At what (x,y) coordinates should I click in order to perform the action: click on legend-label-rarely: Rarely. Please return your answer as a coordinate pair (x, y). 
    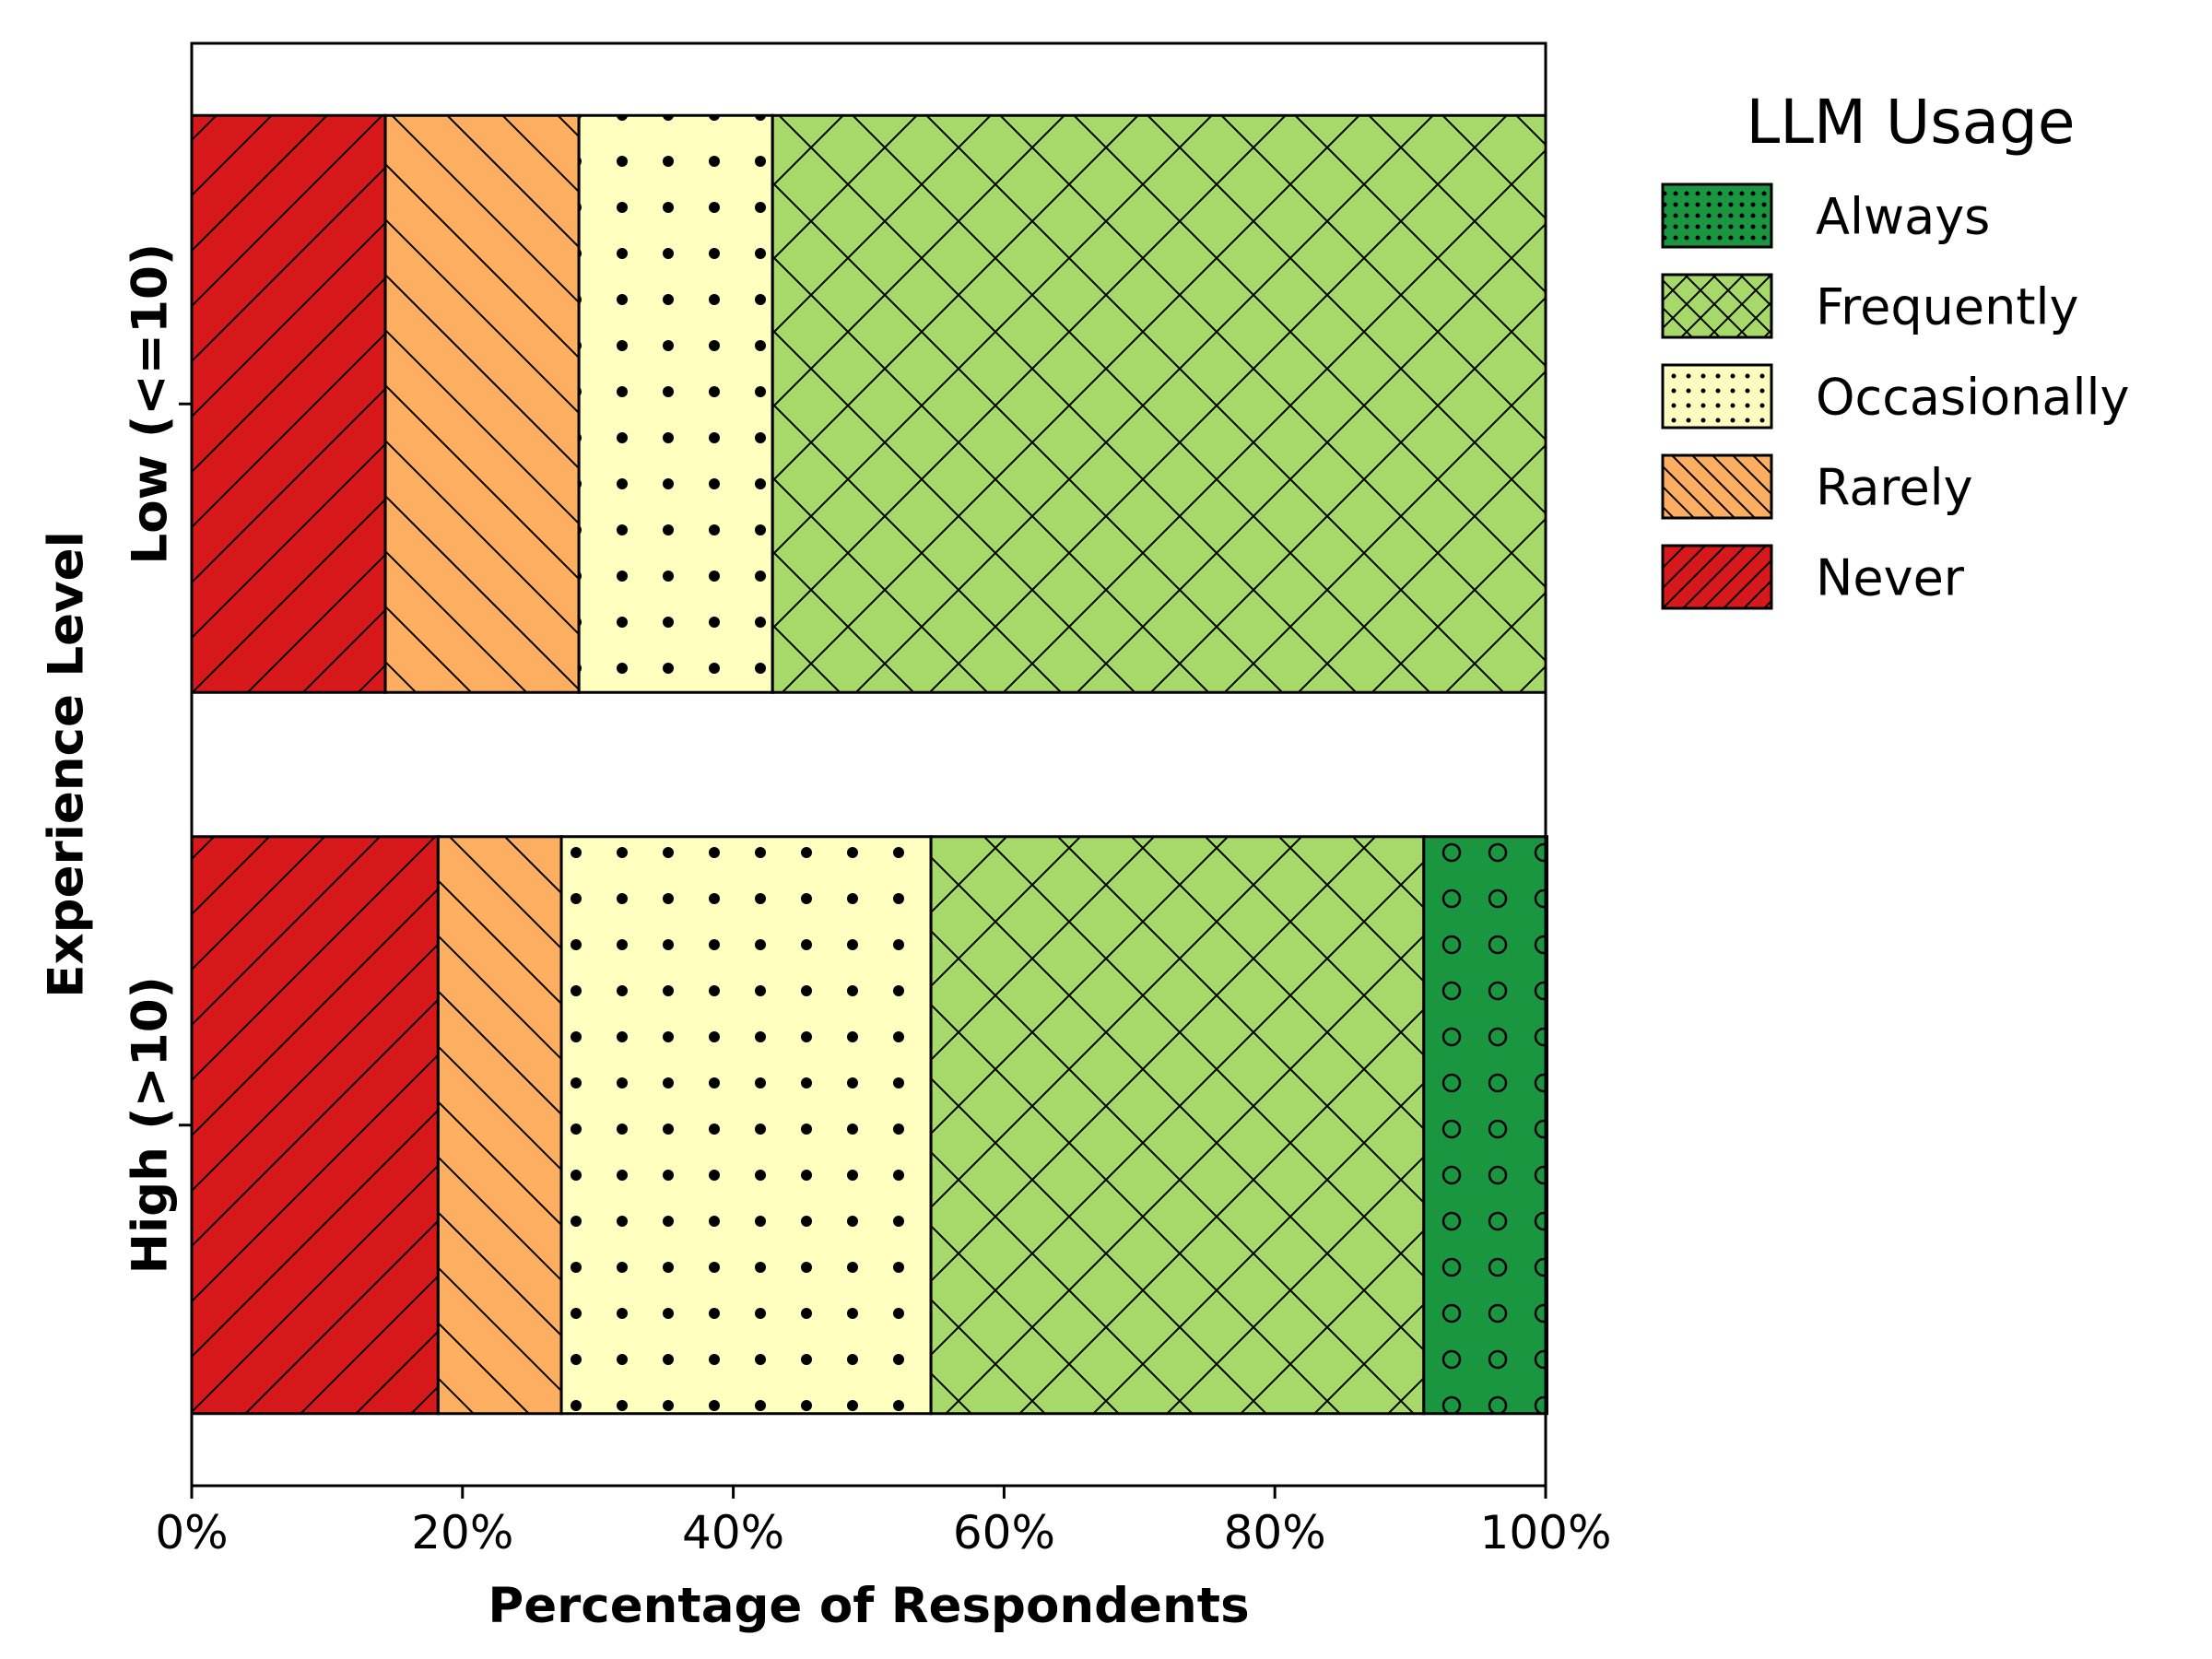
    Looking at the image, I should click on (1894, 488).